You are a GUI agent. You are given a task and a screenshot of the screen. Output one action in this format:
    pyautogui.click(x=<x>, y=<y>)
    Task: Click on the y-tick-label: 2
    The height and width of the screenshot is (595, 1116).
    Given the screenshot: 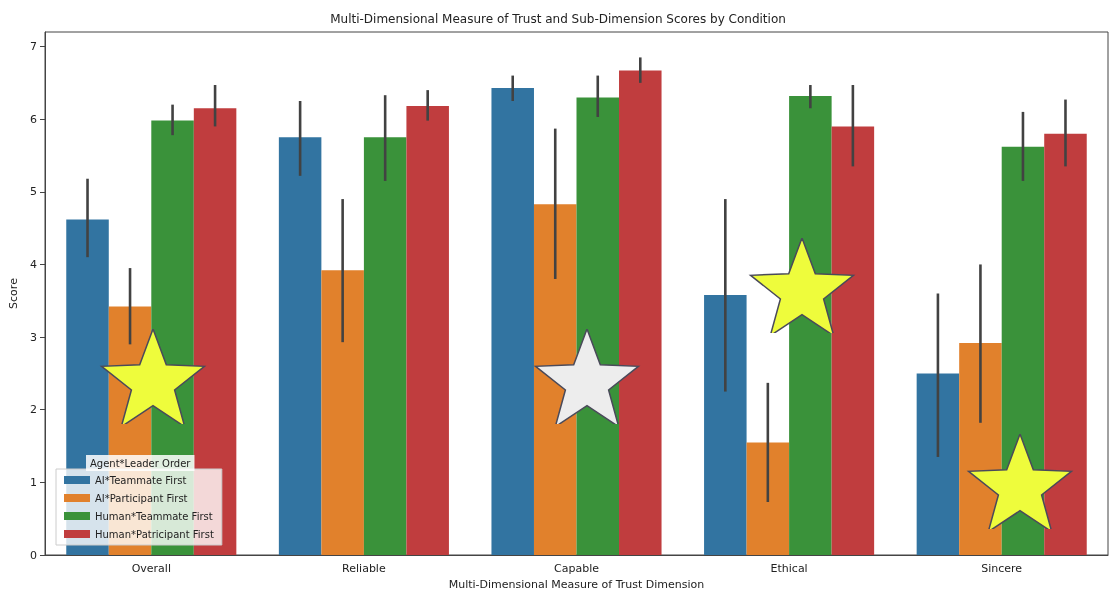 What is the action you would take?
    pyautogui.click(x=33, y=410)
    